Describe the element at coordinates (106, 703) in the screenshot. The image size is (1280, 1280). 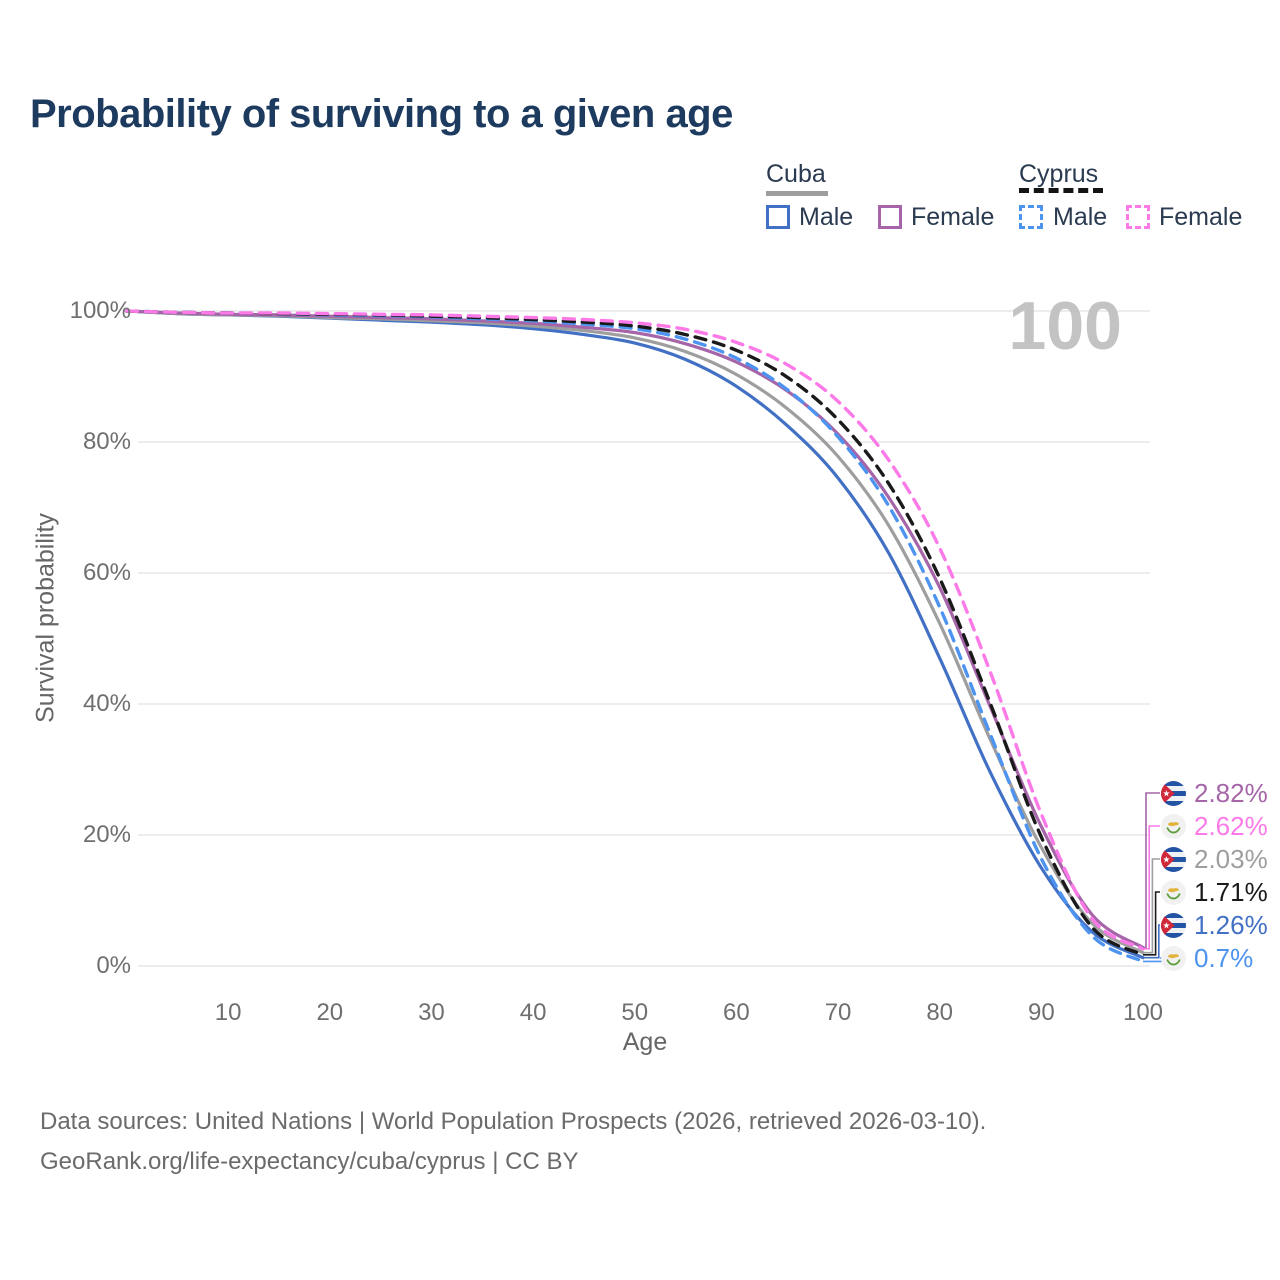
I see `y-tick-label: 40%` at that location.